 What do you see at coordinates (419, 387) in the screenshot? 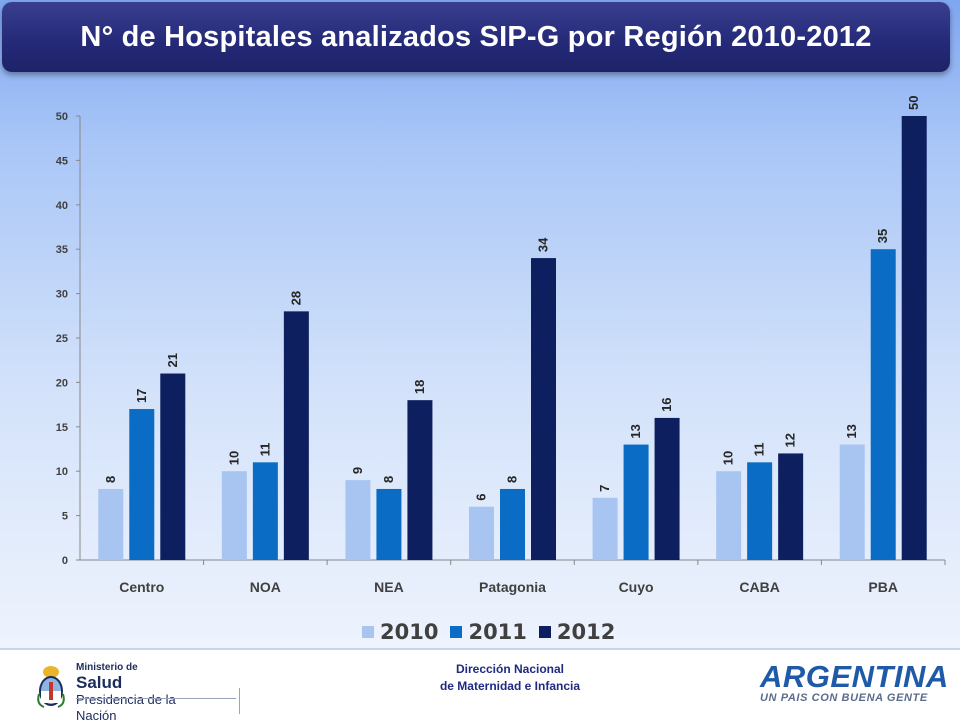
I see `data-label: 18` at bounding box center [419, 387].